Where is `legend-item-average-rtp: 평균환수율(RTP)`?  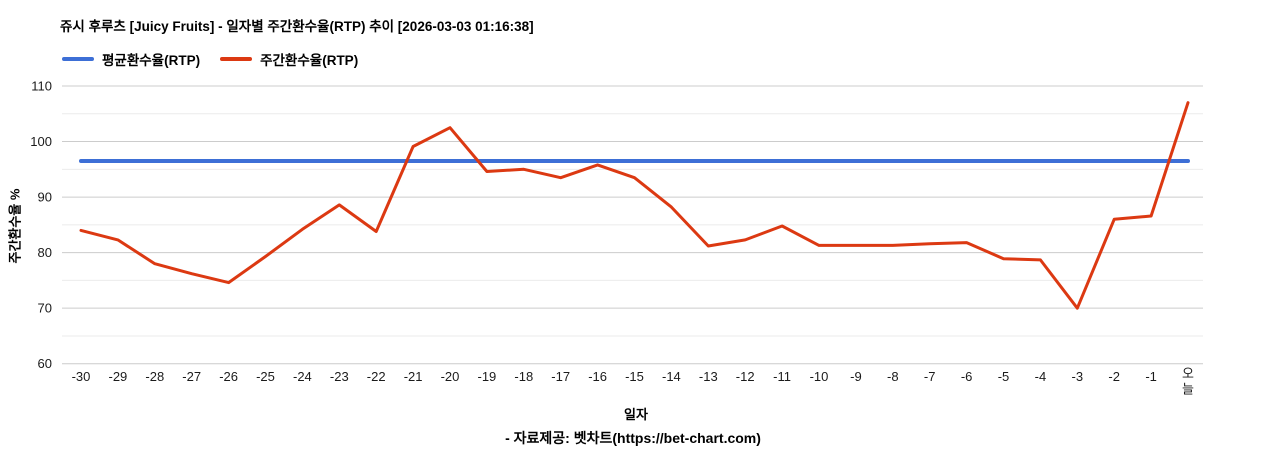 legend-item-average-rtp: 평균환수율(RTP) is located at coordinates (131, 59).